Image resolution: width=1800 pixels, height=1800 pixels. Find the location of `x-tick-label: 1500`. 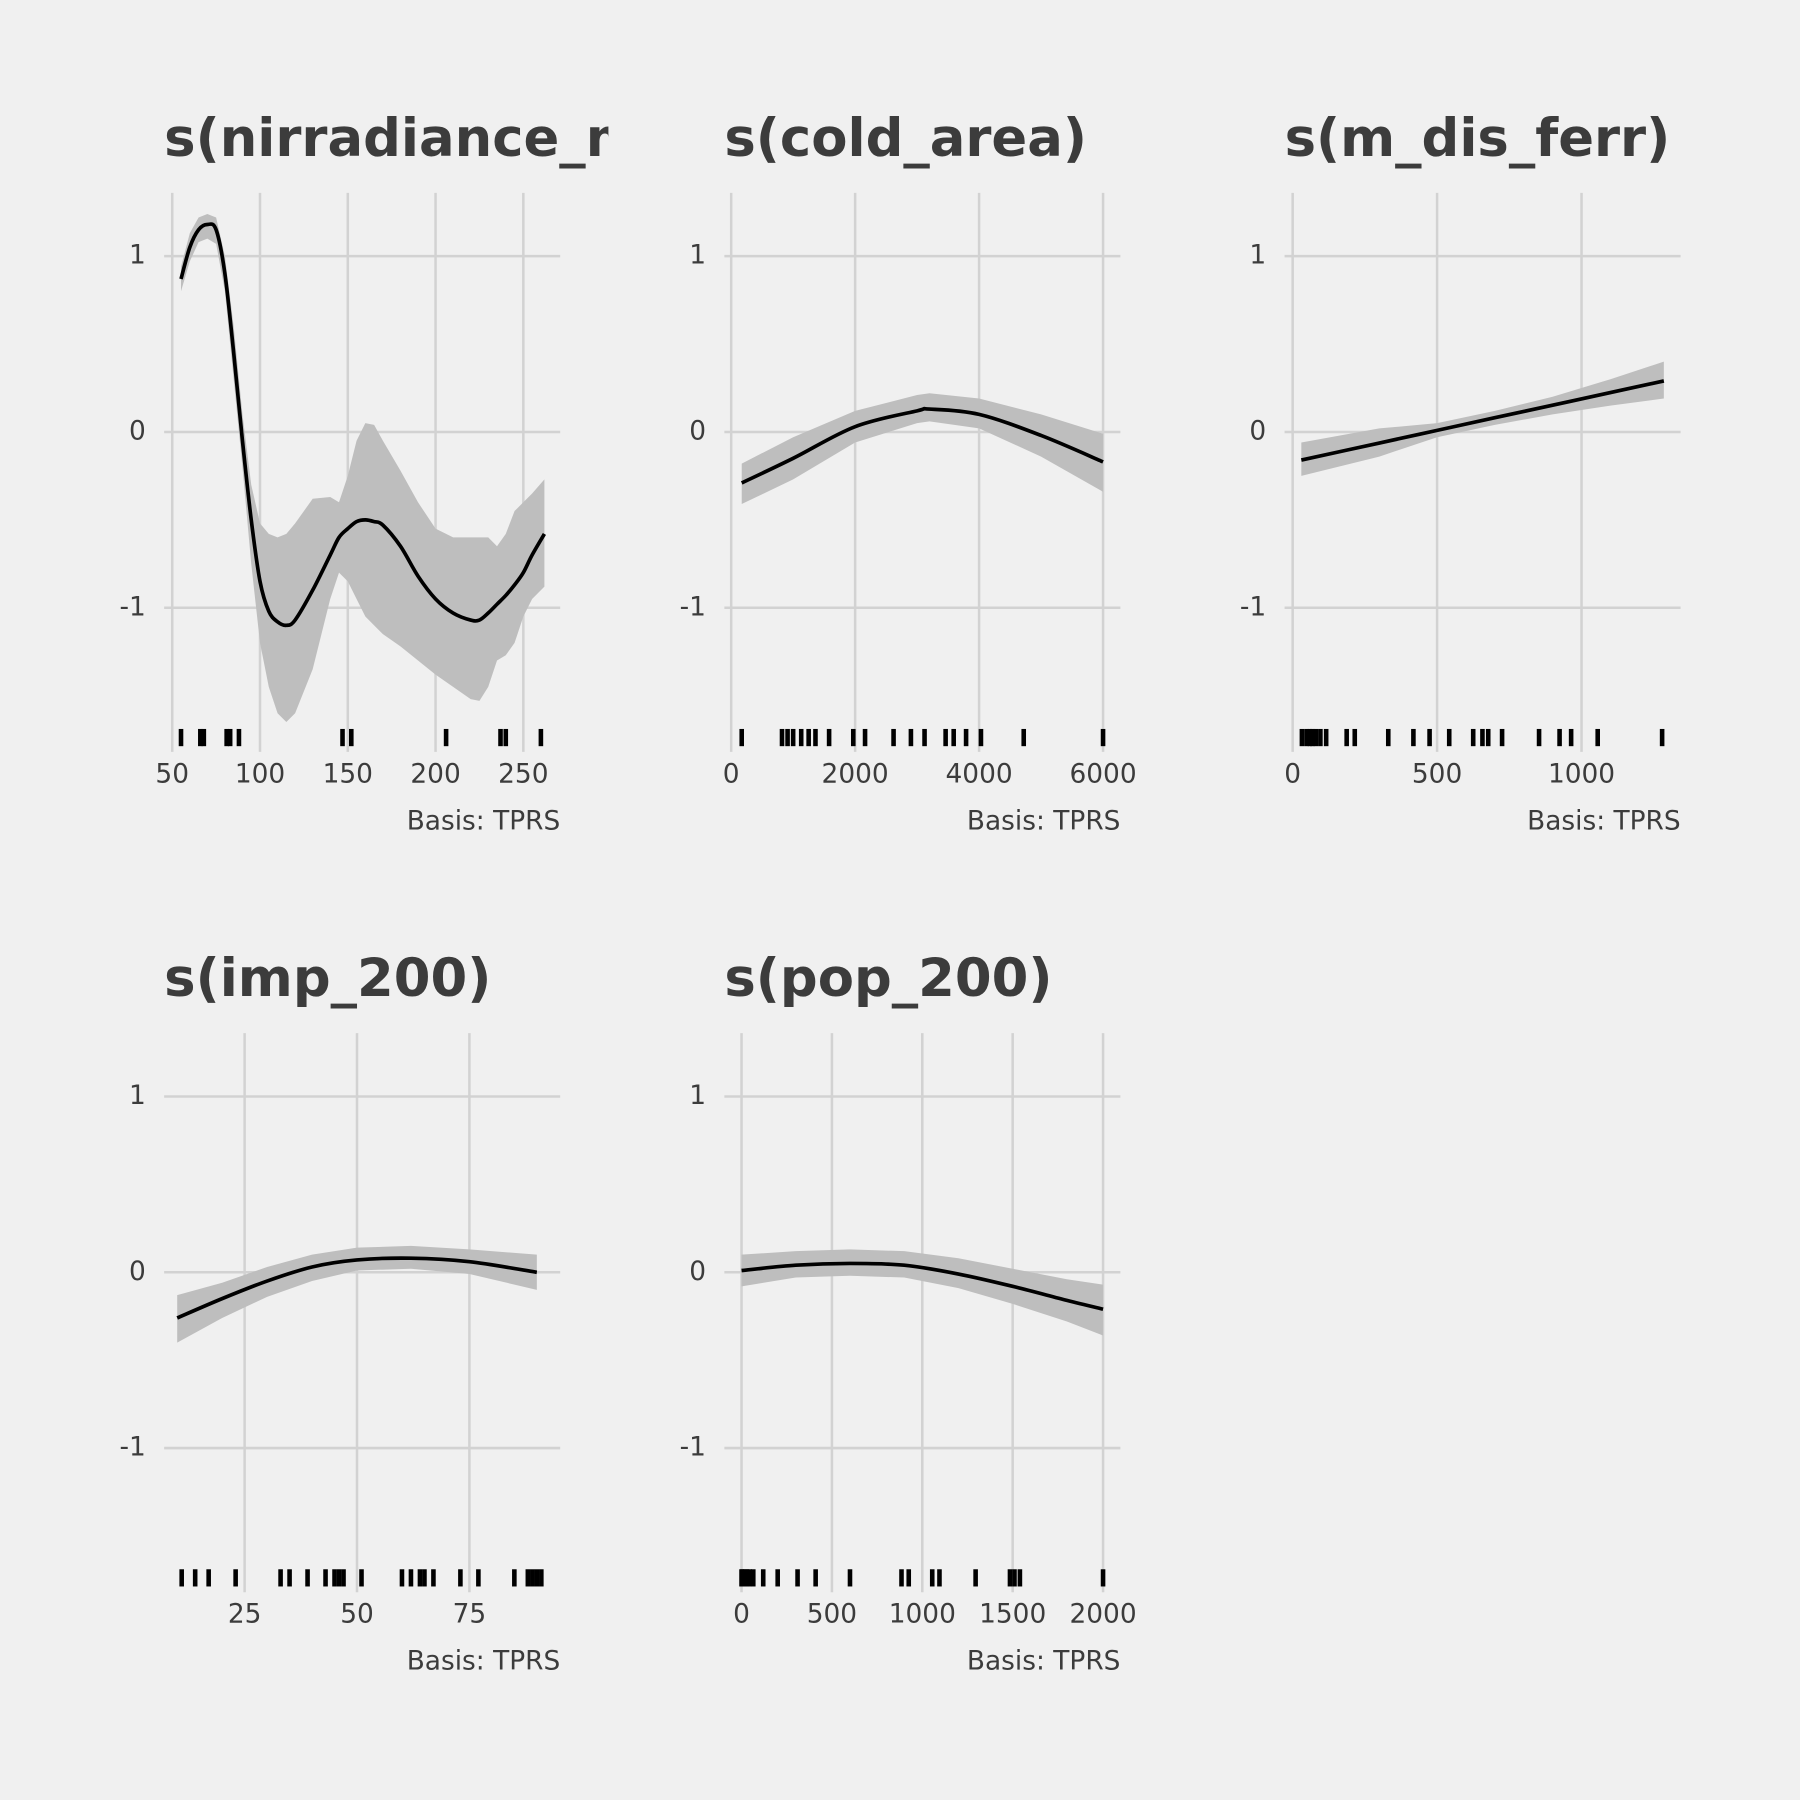

x-tick-label: 1500 is located at coordinates (1012, 1614).